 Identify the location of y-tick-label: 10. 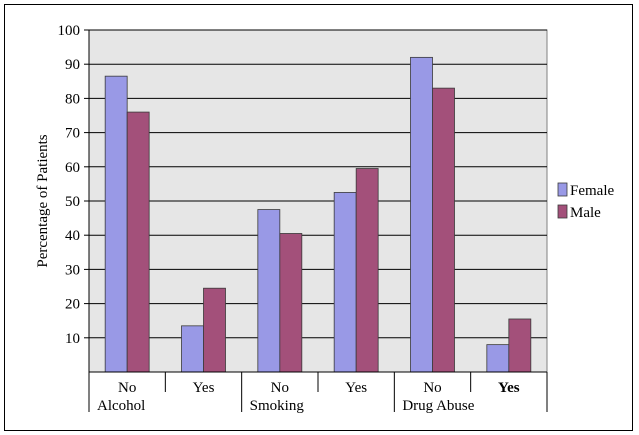
(72, 339).